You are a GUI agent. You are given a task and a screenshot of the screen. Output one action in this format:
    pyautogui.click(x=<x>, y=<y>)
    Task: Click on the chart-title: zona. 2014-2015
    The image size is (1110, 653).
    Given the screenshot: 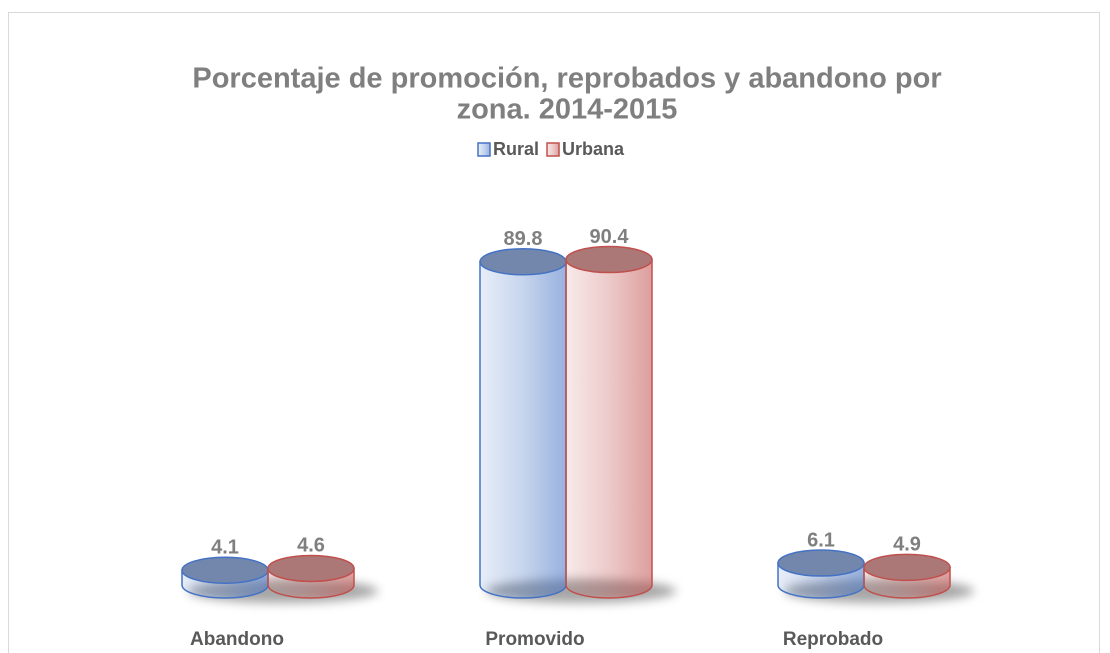 What is the action you would take?
    pyautogui.click(x=567, y=110)
    